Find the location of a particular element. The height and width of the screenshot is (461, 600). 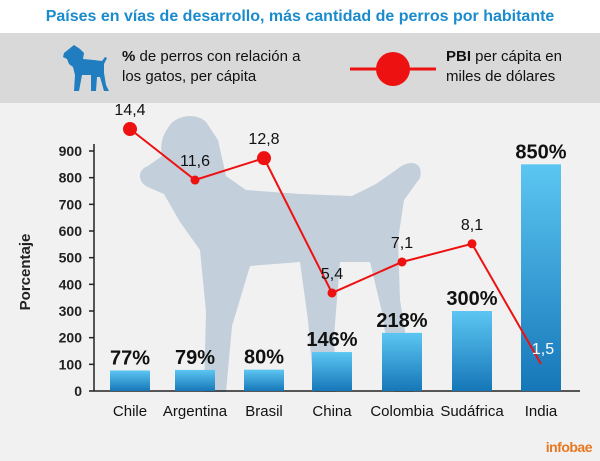

x-tick-label: Colombia is located at coordinates (402, 411).